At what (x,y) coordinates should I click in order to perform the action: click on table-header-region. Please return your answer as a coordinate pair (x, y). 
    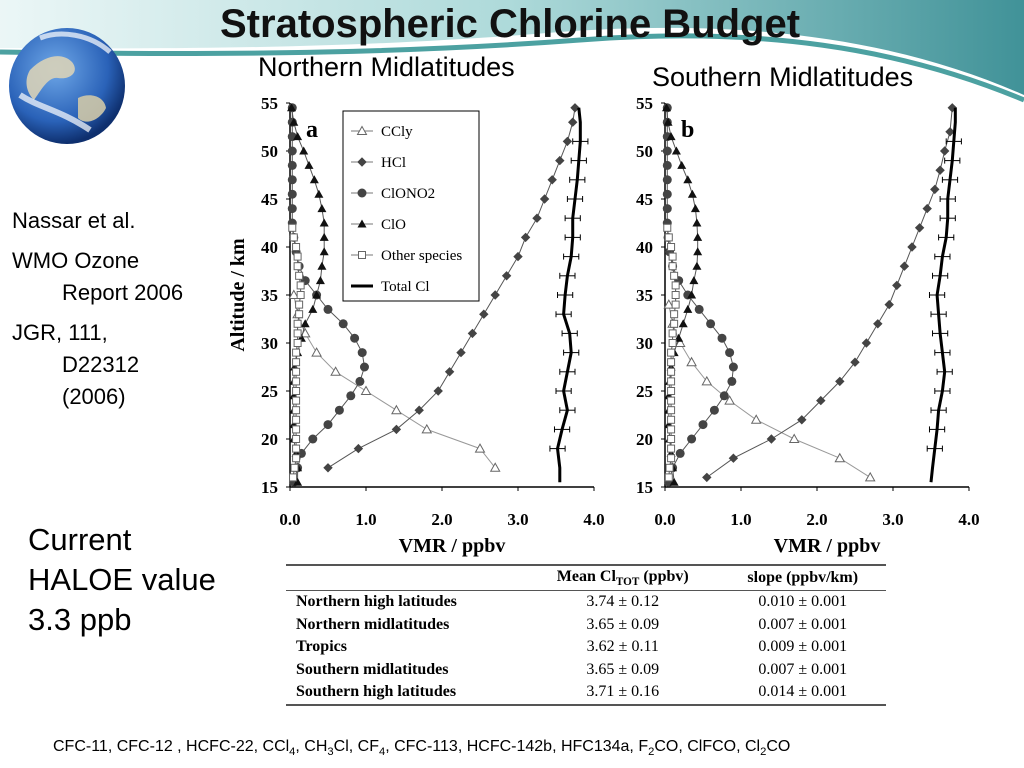
    Looking at the image, I should click on (406, 578).